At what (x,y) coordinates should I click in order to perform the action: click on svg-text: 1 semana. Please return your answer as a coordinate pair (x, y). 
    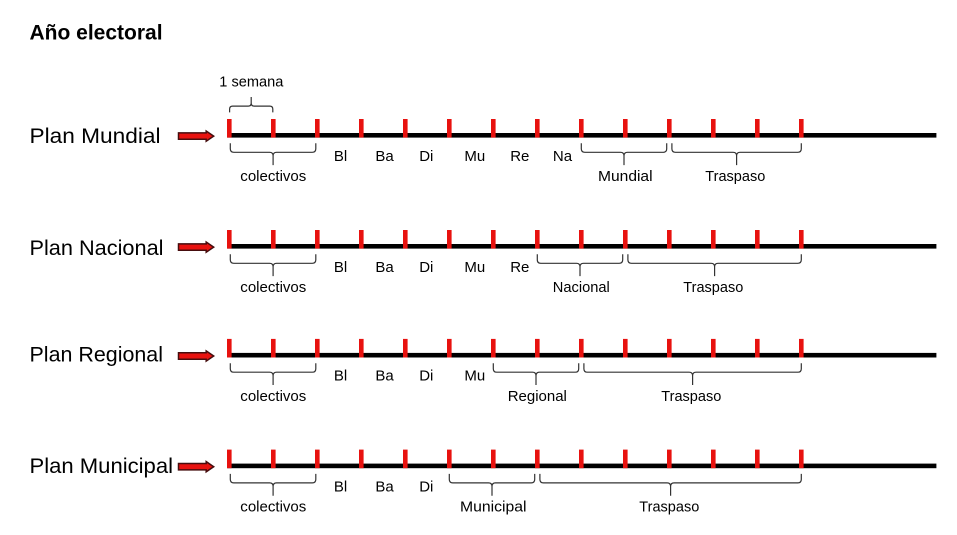
    Looking at the image, I should click on (251, 82).